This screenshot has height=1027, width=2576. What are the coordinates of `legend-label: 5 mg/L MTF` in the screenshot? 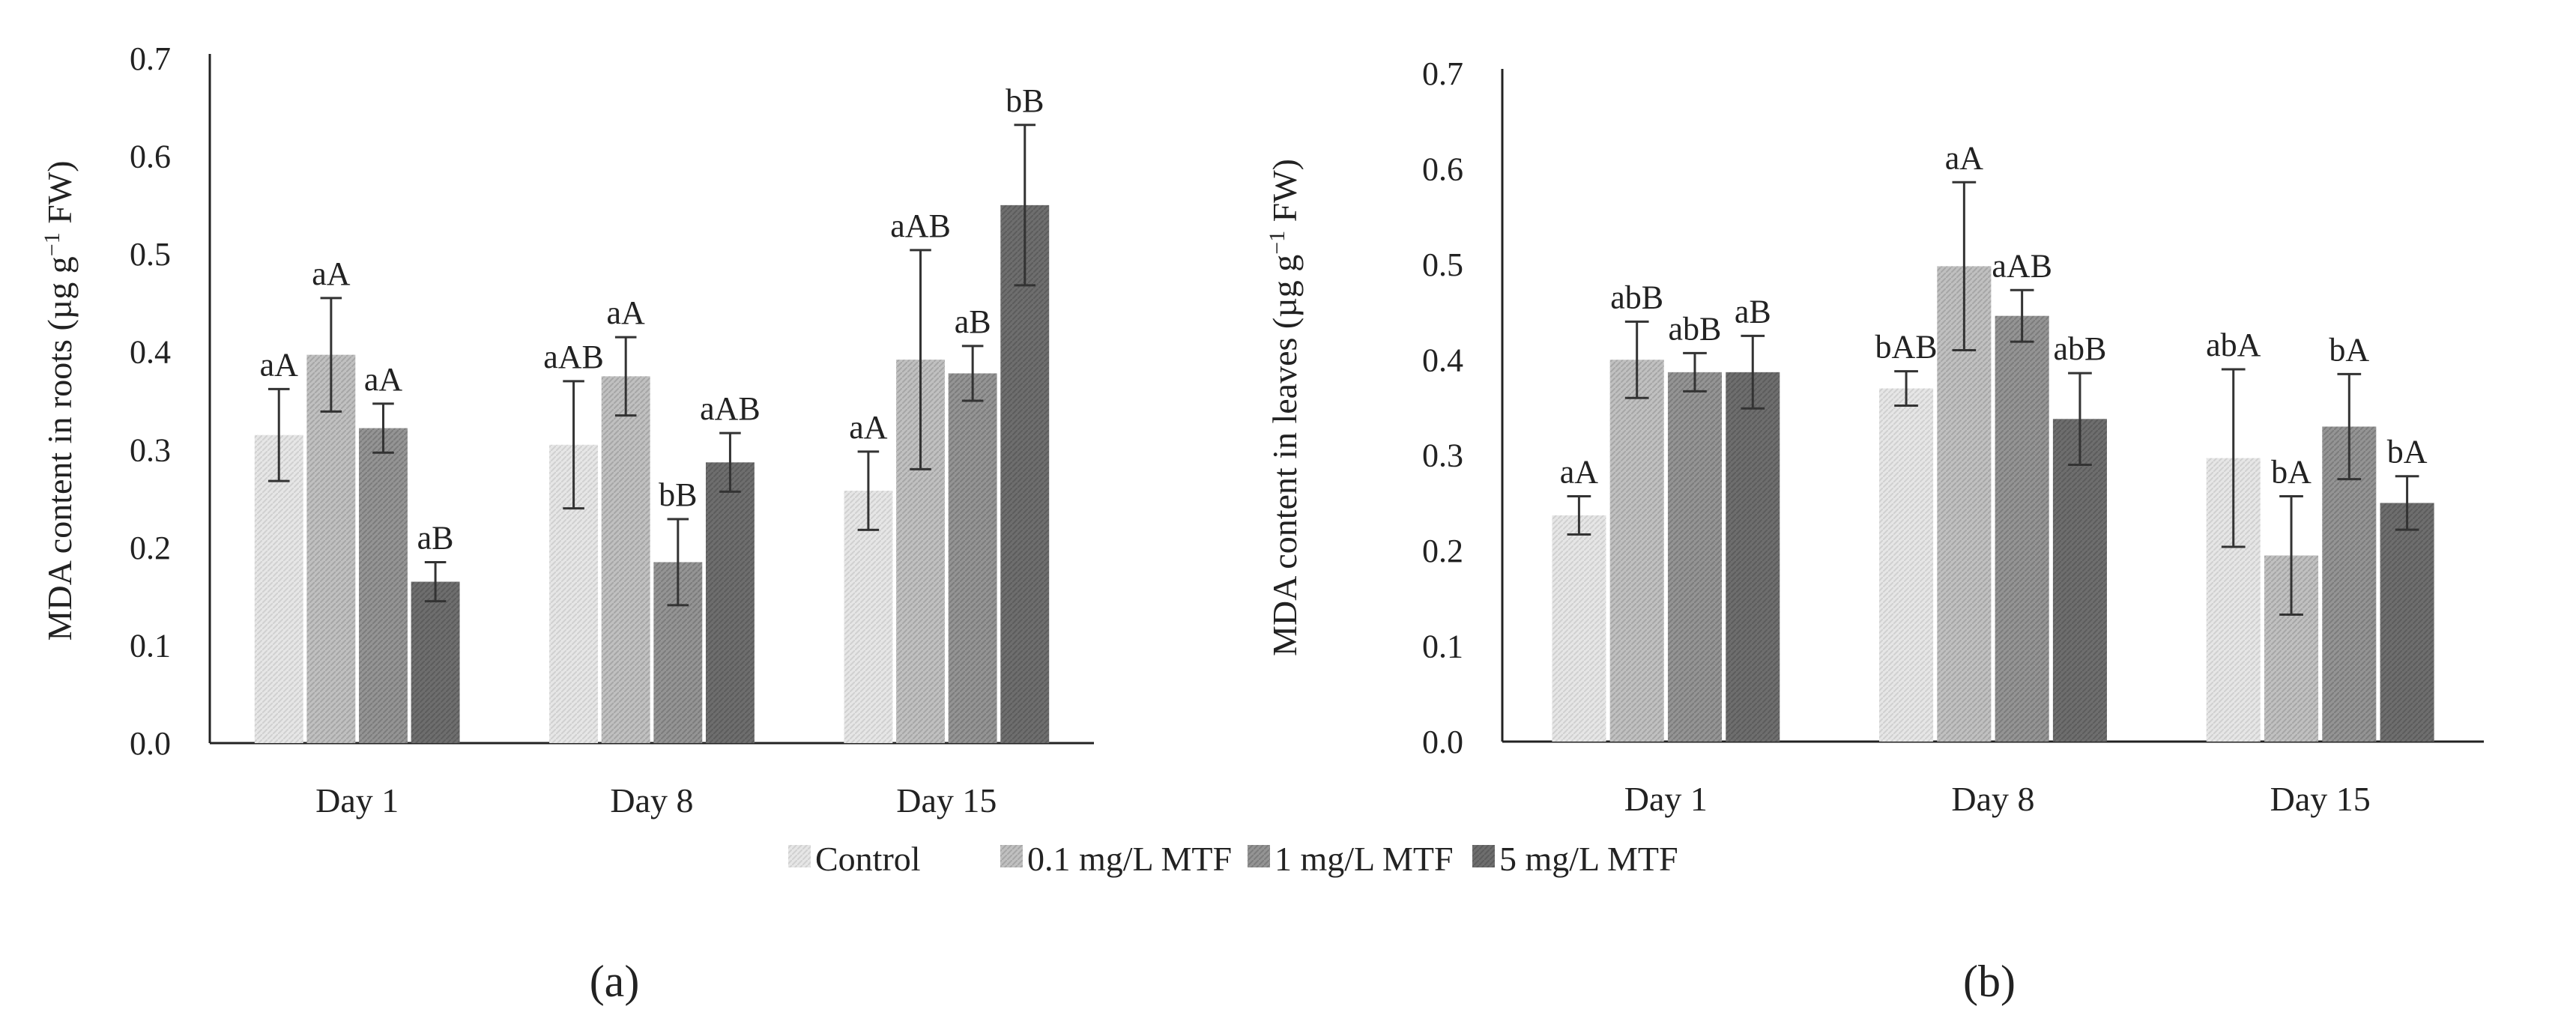 It's located at (1588, 859).